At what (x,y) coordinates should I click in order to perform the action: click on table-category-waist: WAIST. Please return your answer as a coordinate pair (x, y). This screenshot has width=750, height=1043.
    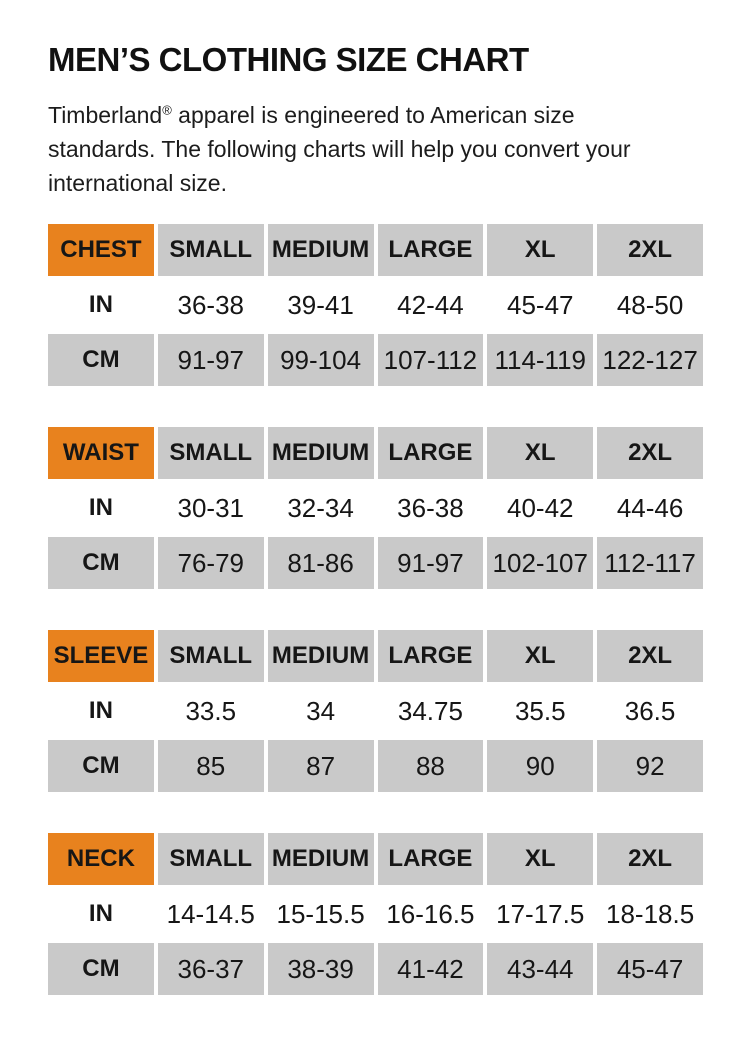
    Looking at the image, I should click on (101, 453).